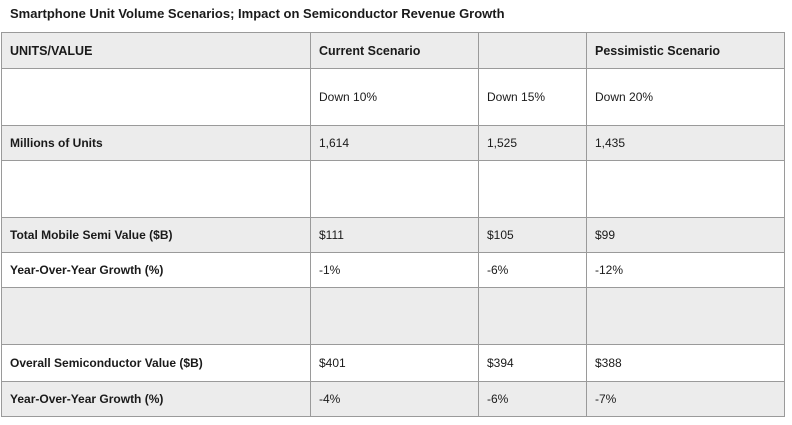 The image size is (792, 425). I want to click on table-row: Year-Over-Year Growth (%) -1% -6% -12%, so click(393, 270).